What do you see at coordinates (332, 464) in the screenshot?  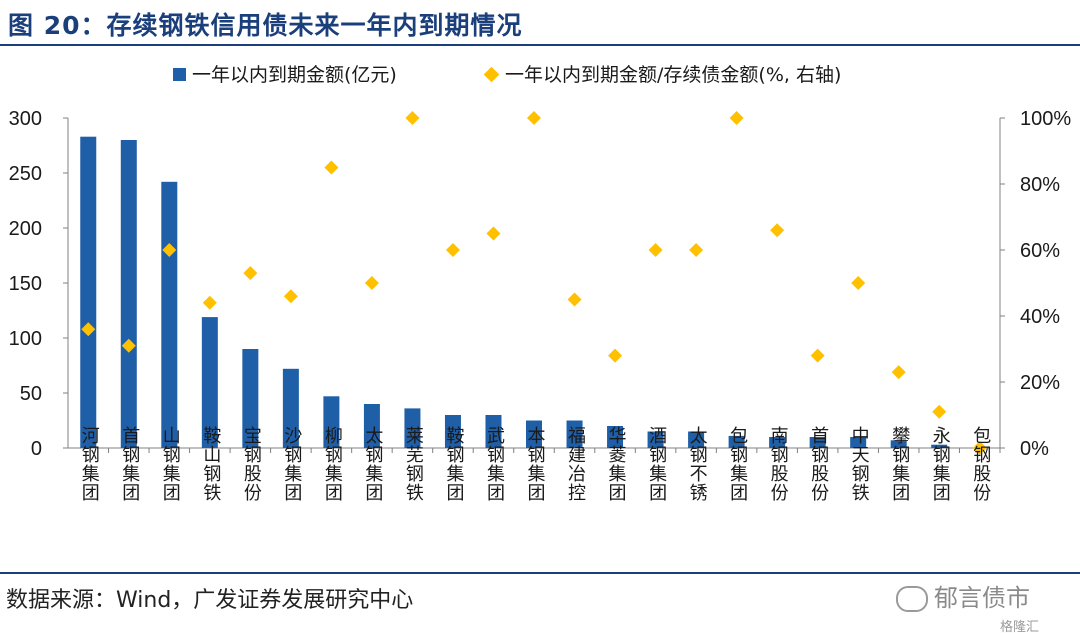 I see `category-label: 柳钢集团` at bounding box center [332, 464].